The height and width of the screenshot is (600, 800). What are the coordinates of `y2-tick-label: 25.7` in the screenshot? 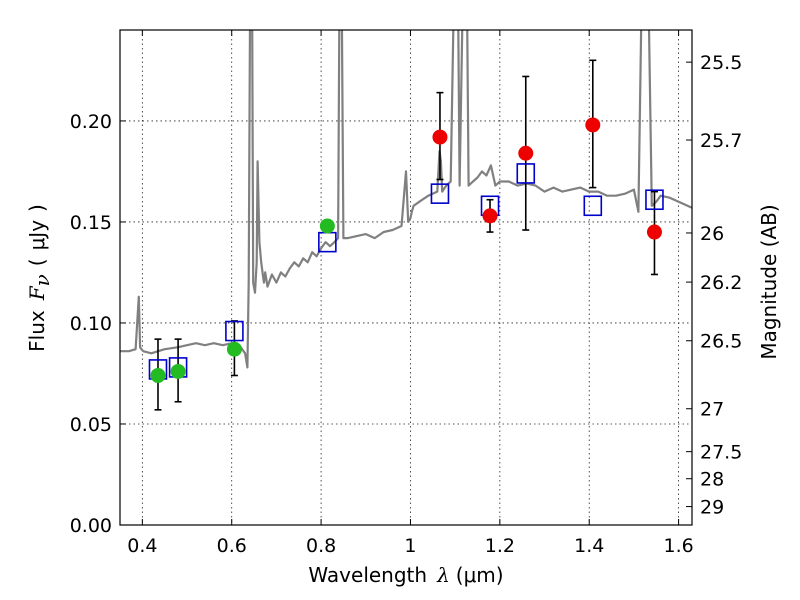 It's located at (721, 141).